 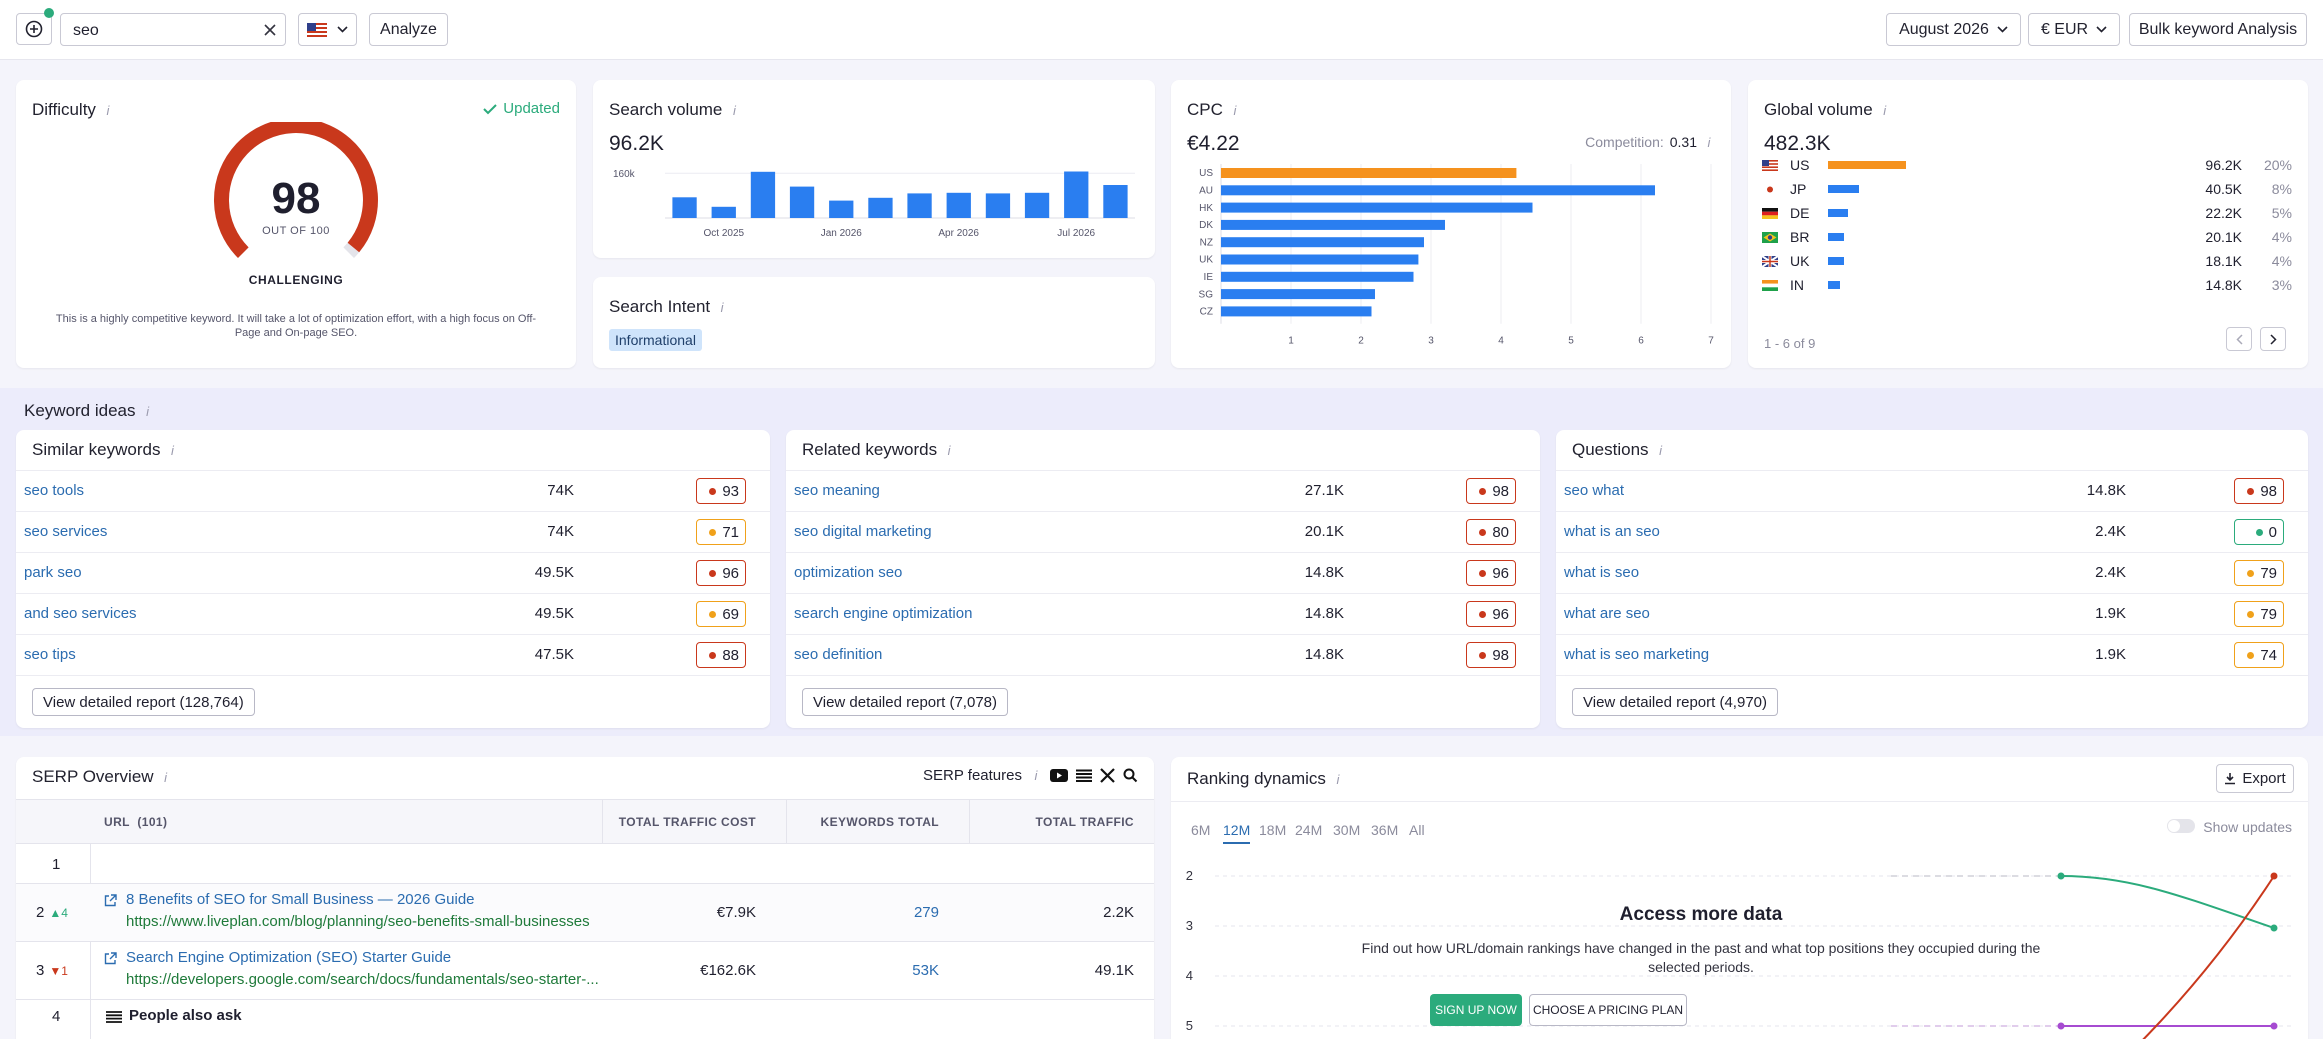 What do you see at coordinates (393, 654) in the screenshot?
I see `keyword-row: seo tips 47.5K 88` at bounding box center [393, 654].